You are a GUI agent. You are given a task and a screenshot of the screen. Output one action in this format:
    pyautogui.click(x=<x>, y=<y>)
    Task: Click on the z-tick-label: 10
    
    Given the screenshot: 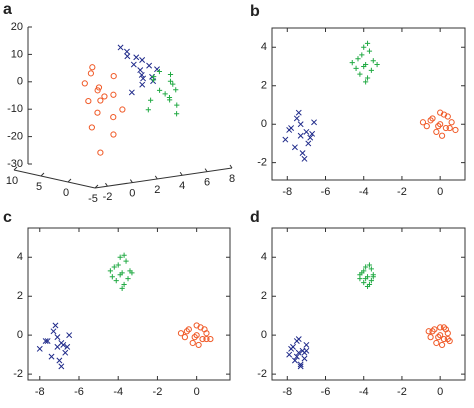 What is the action you would take?
    pyautogui.click(x=17, y=54)
    